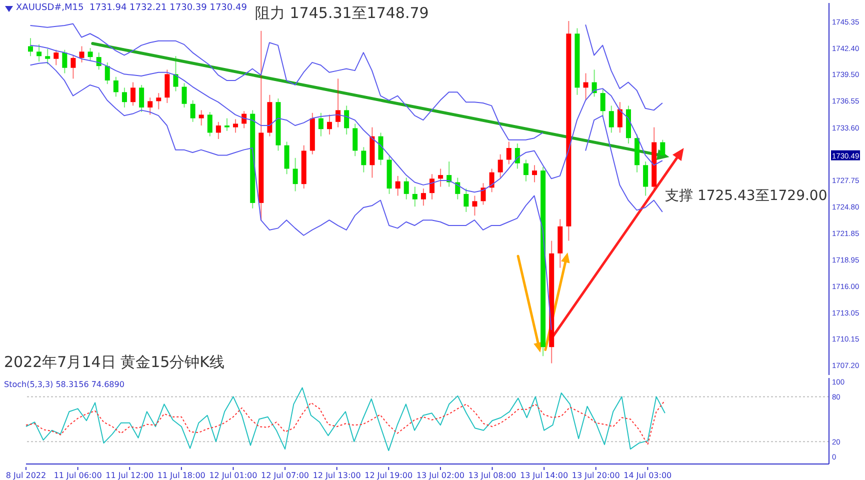 Image resolution: width=865 pixels, height=480 pixels. Describe the element at coordinates (130, 475) in the screenshot. I see `x-tick-label: 11 Jul 12:00` at that location.